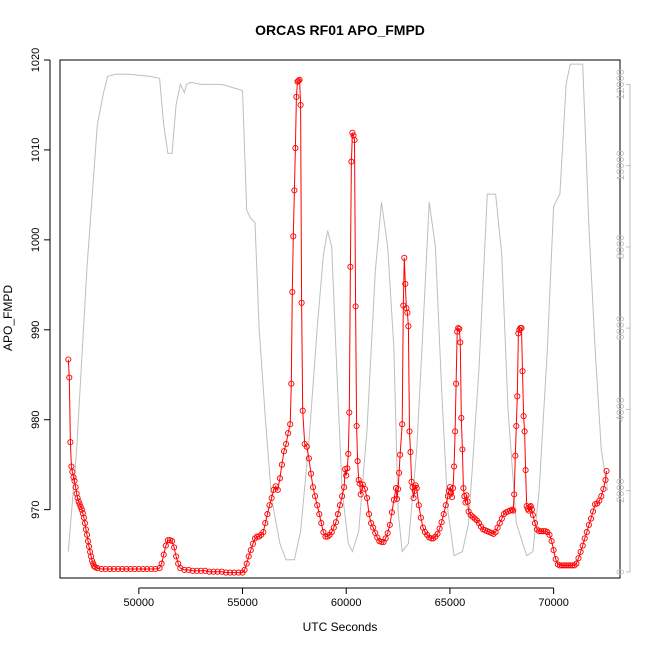 The image size is (650, 650). What do you see at coordinates (621, 165) in the screenshot?
I see `y2-tick-label: 10000` at bounding box center [621, 165].